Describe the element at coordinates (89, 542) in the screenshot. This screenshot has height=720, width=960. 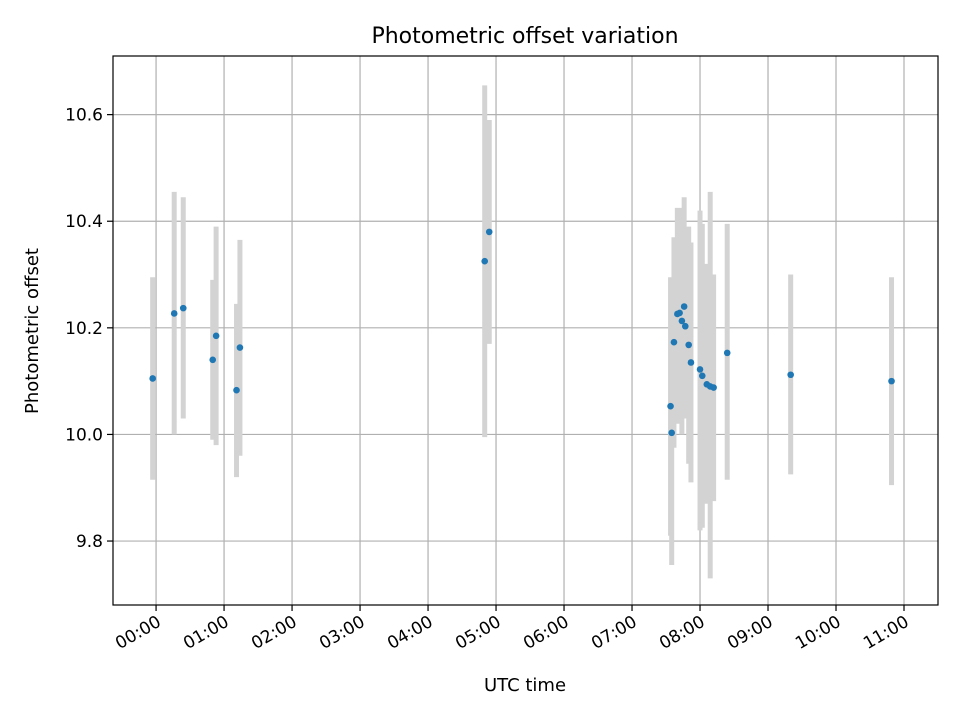
I see `y-tick-label: 9.8` at that location.